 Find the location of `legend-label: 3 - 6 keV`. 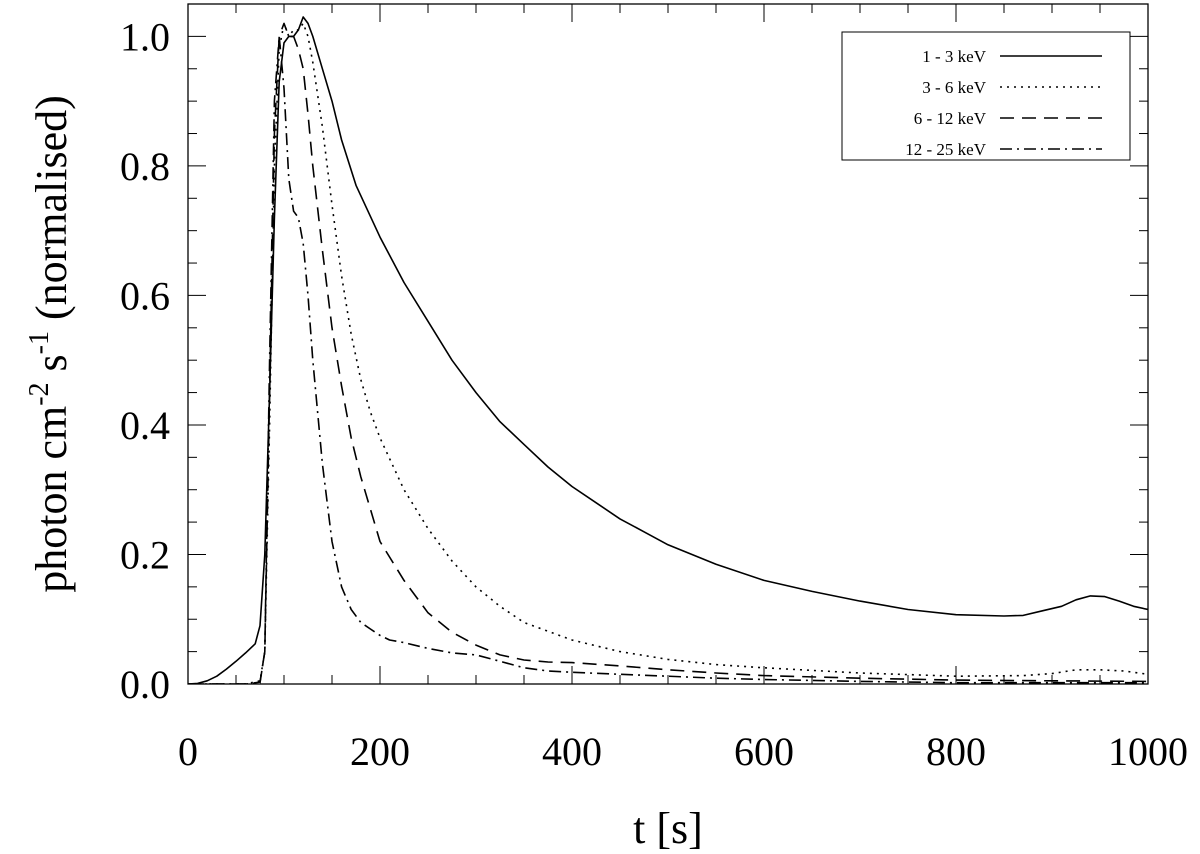

legend-label: 3 - 6 keV is located at coordinates (954, 87).